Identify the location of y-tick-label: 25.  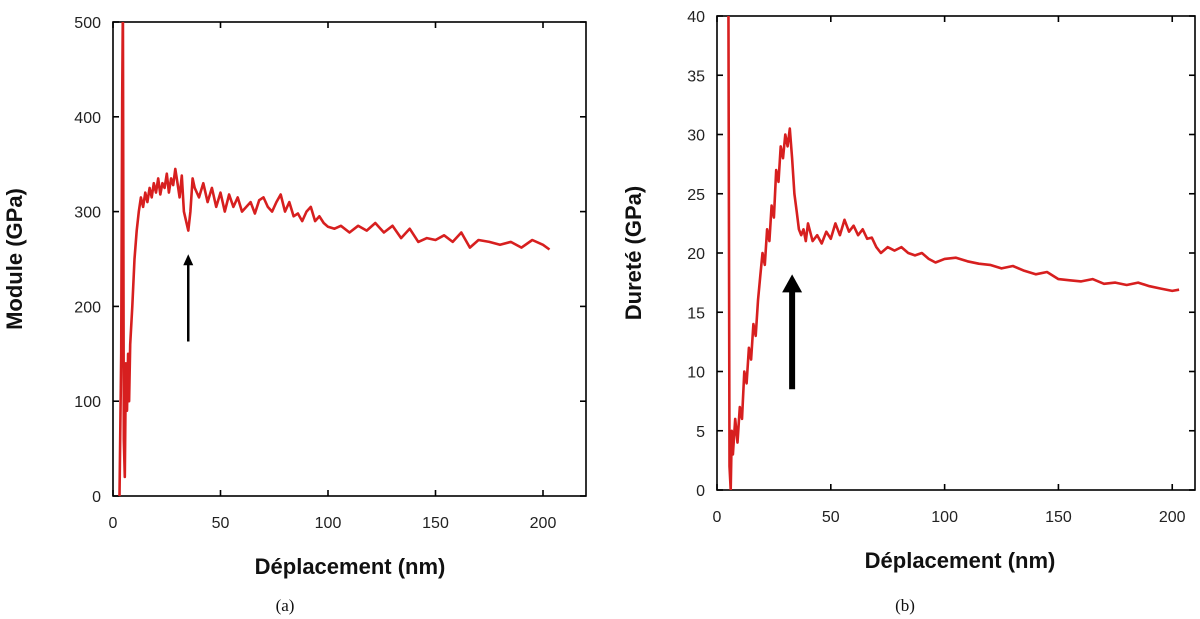
(696, 195).